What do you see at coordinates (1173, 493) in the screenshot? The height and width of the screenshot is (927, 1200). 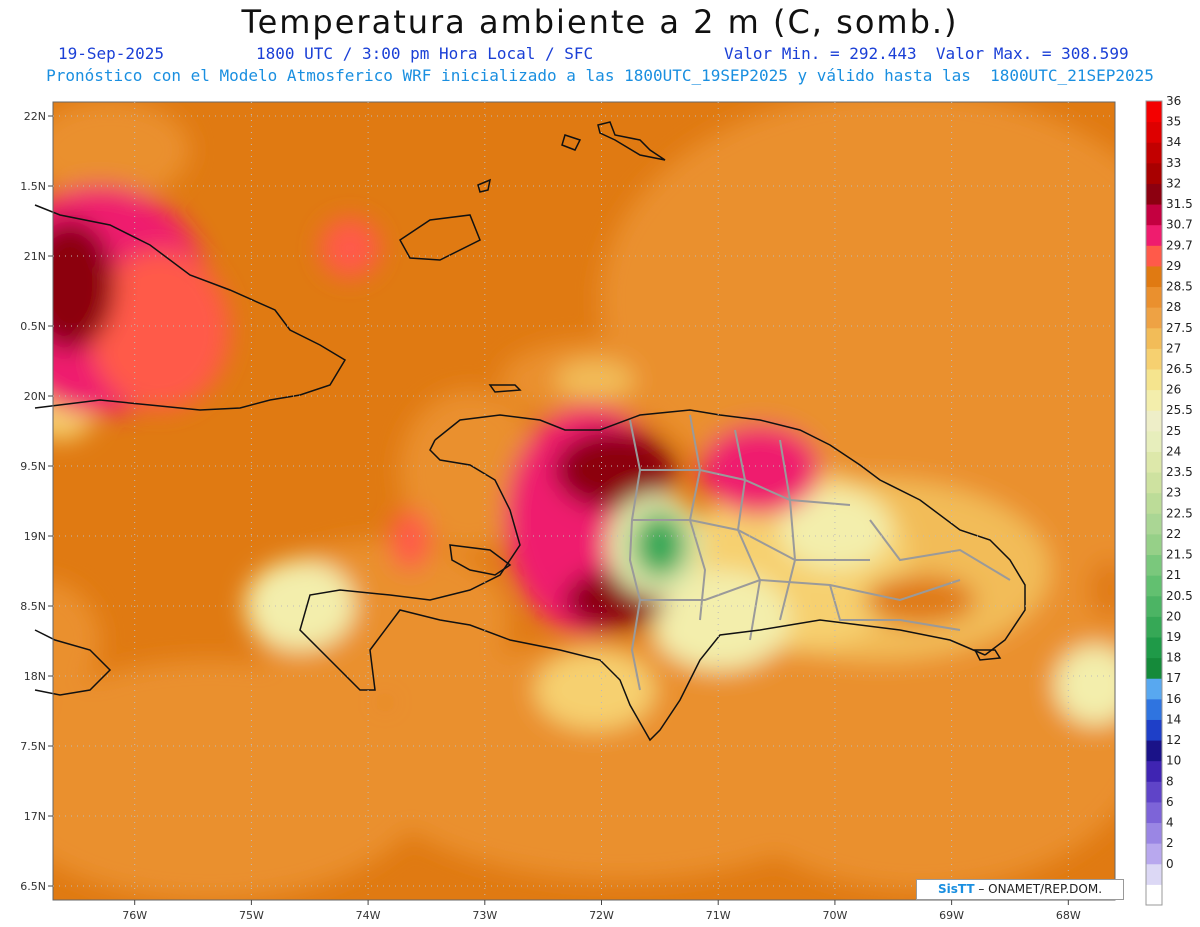 I see `colorbar-label: 23` at bounding box center [1173, 493].